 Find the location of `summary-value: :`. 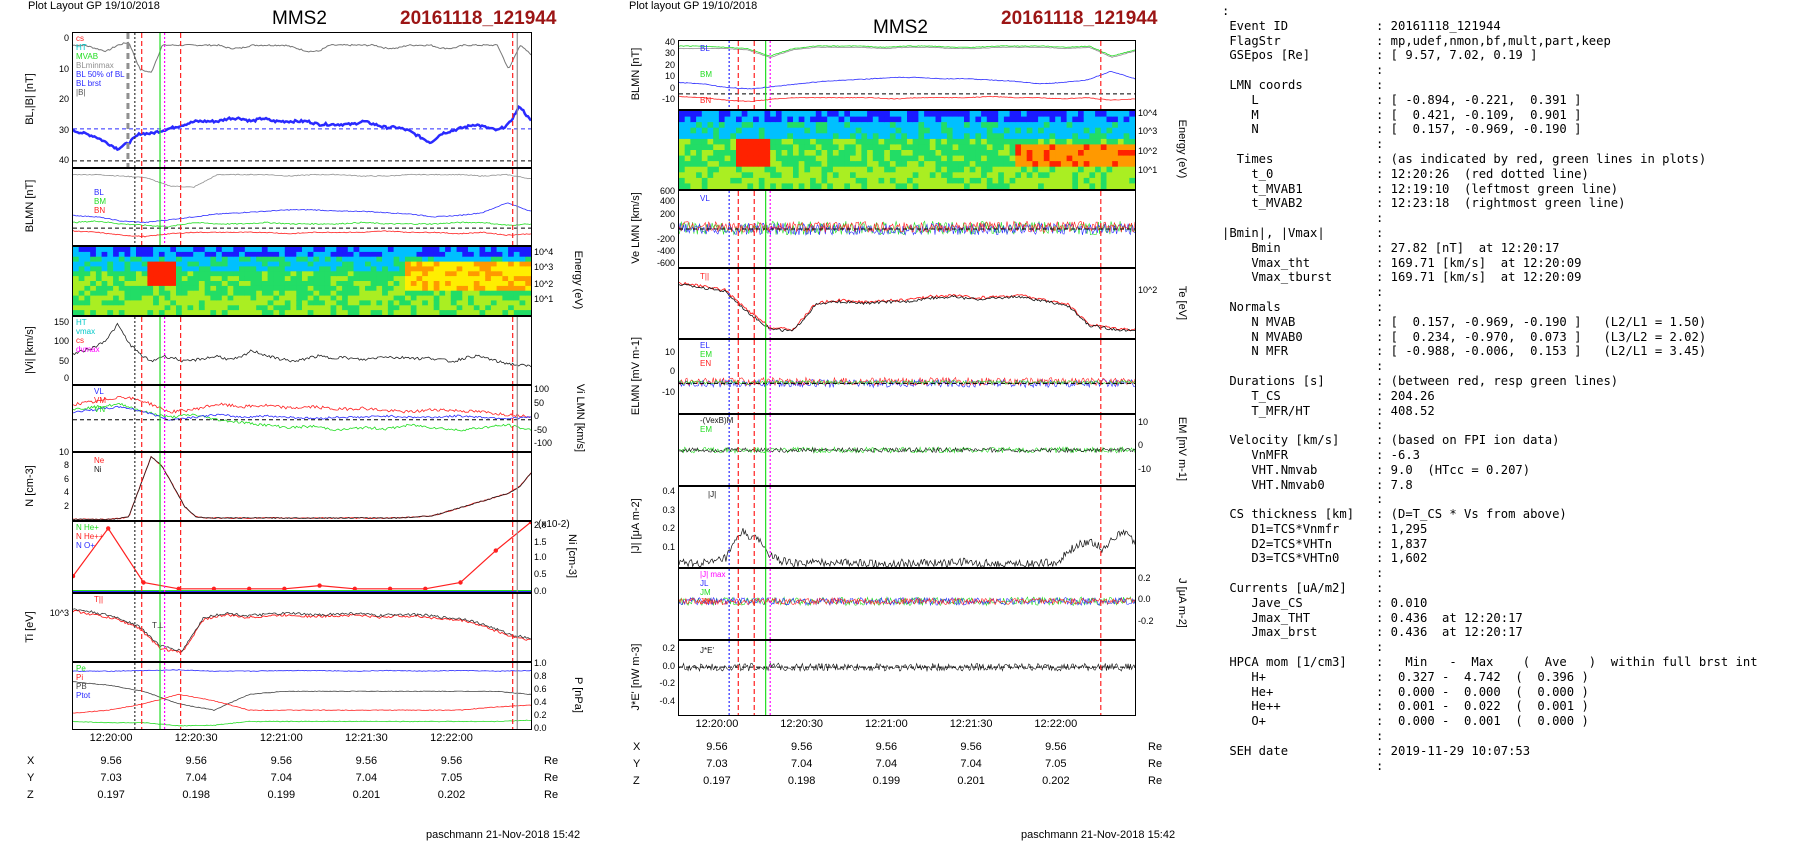

summary-value: : is located at coordinates (1380, 70).